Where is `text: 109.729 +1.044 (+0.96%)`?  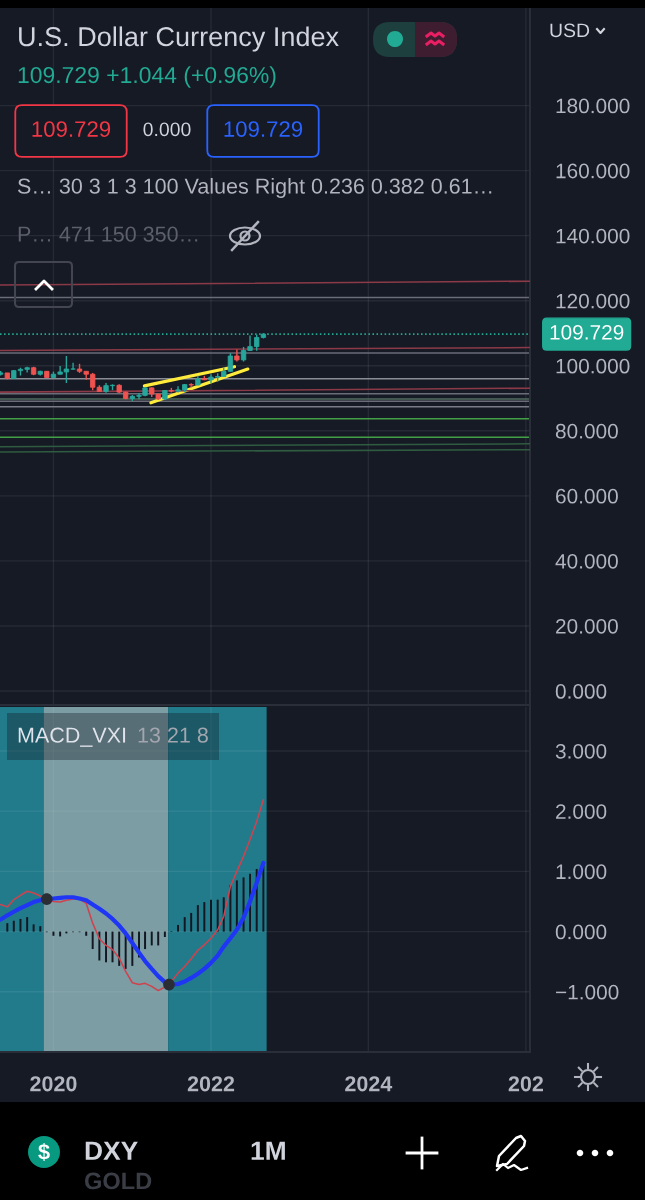
text: 109.729 +1.044 (+0.96%) is located at coordinates (147, 77).